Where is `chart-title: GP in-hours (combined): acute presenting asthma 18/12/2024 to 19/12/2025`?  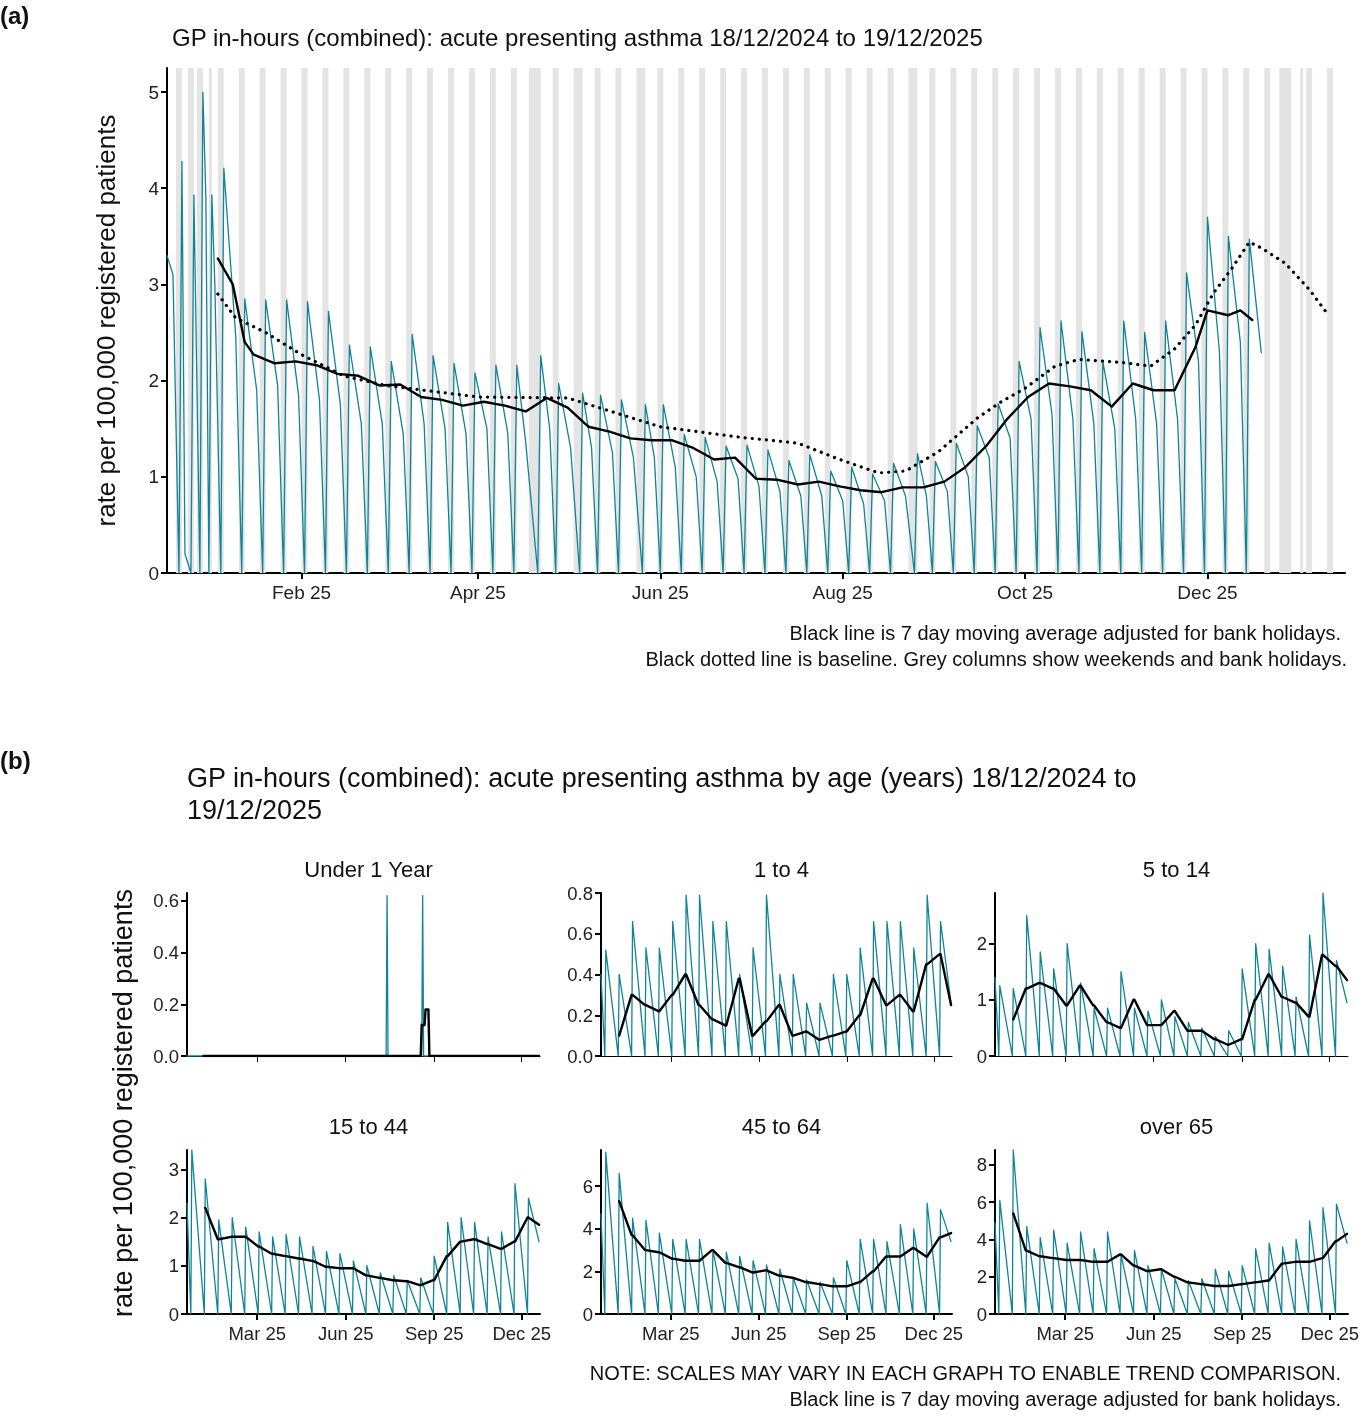
chart-title: GP in-hours (combined): acute presenting asthma 18/12/2024 to 19/12/2025 is located at coordinates (577, 37).